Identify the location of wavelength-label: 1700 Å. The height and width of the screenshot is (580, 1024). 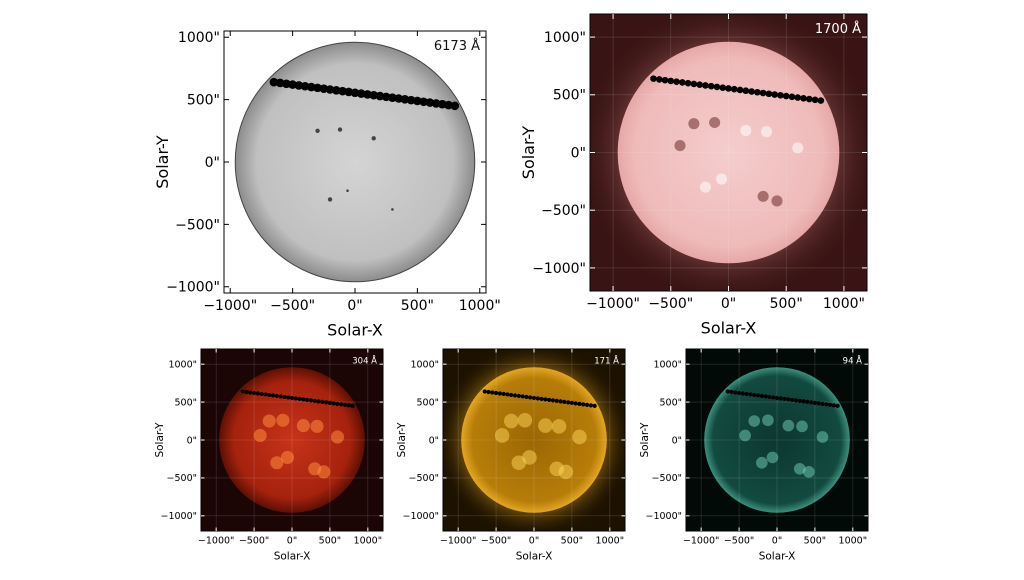
(838, 29).